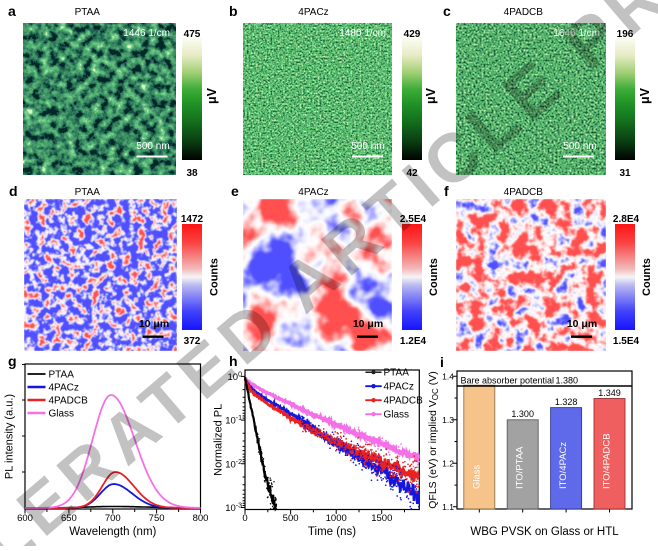  Describe the element at coordinates (362, 33) in the screenshot. I see `svg-text: 1480 1/cm` at that location.